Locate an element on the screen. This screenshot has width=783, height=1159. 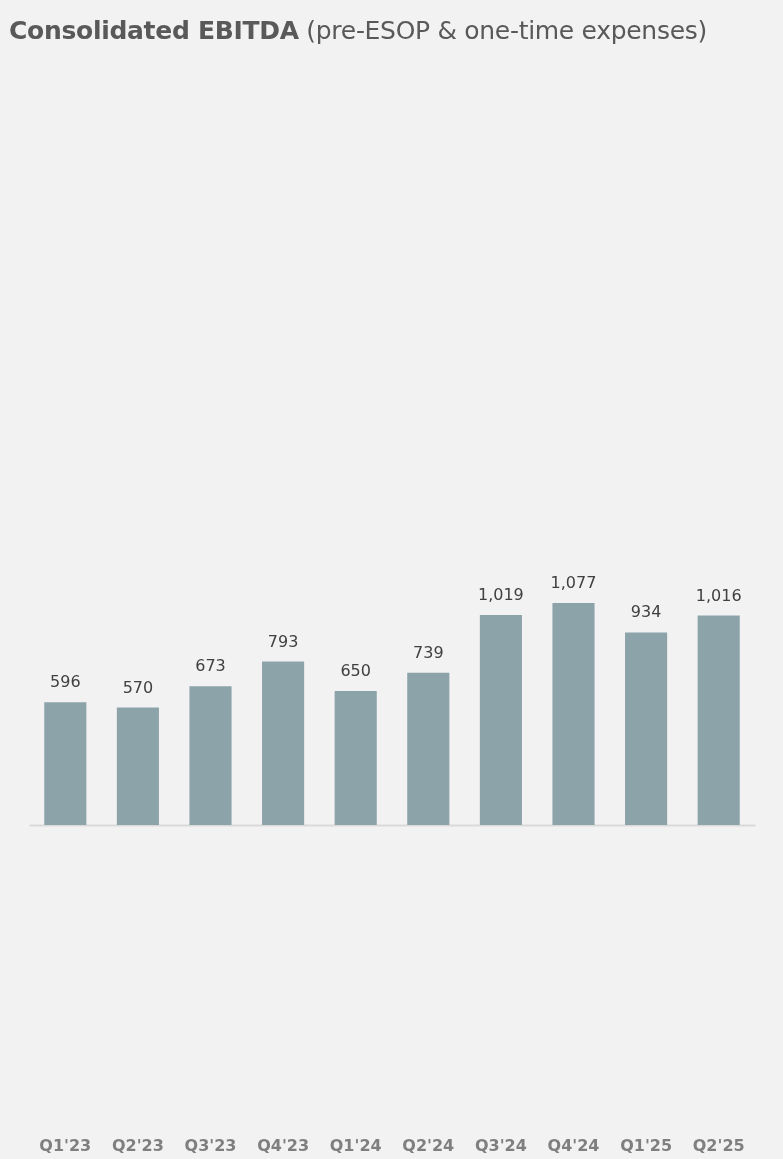
data-label: 650 is located at coordinates (355, 671).